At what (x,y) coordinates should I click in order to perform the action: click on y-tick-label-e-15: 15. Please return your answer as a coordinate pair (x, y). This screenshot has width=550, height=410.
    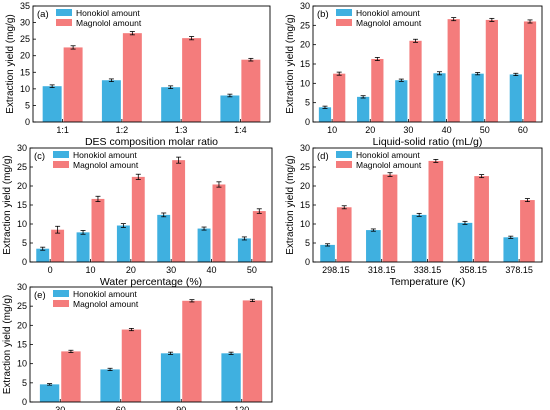
    Looking at the image, I should click on (22, 345).